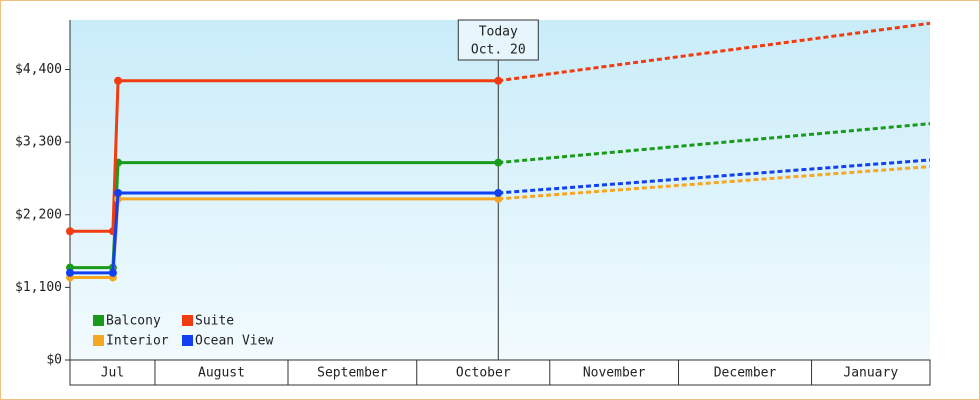 The image size is (980, 400). Describe the element at coordinates (614, 373) in the screenshot. I see `x-tick-label: November` at that location.